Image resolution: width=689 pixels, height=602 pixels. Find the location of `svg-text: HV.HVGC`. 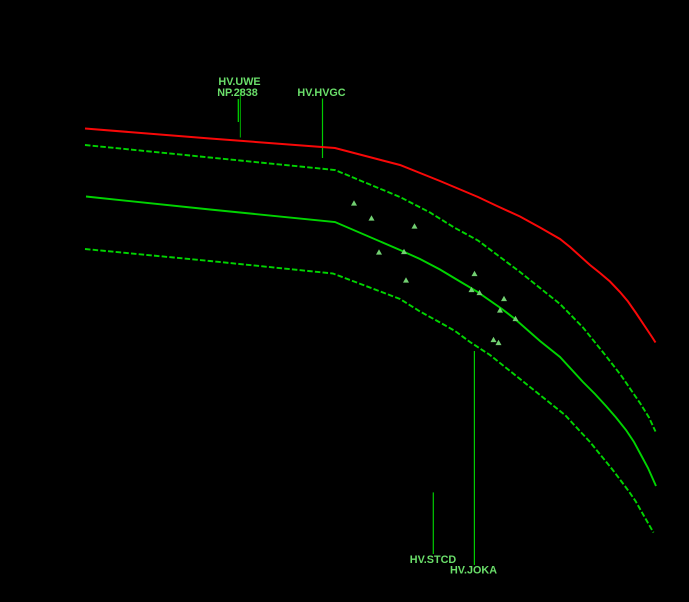

svg-text: HV.HVGC is located at coordinates (321, 93).